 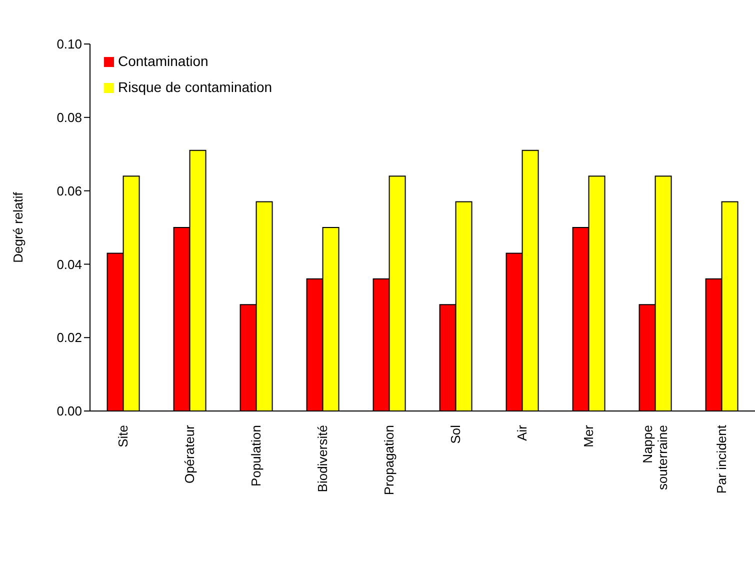 I want to click on x-tick-label: Mer, so click(x=588, y=436).